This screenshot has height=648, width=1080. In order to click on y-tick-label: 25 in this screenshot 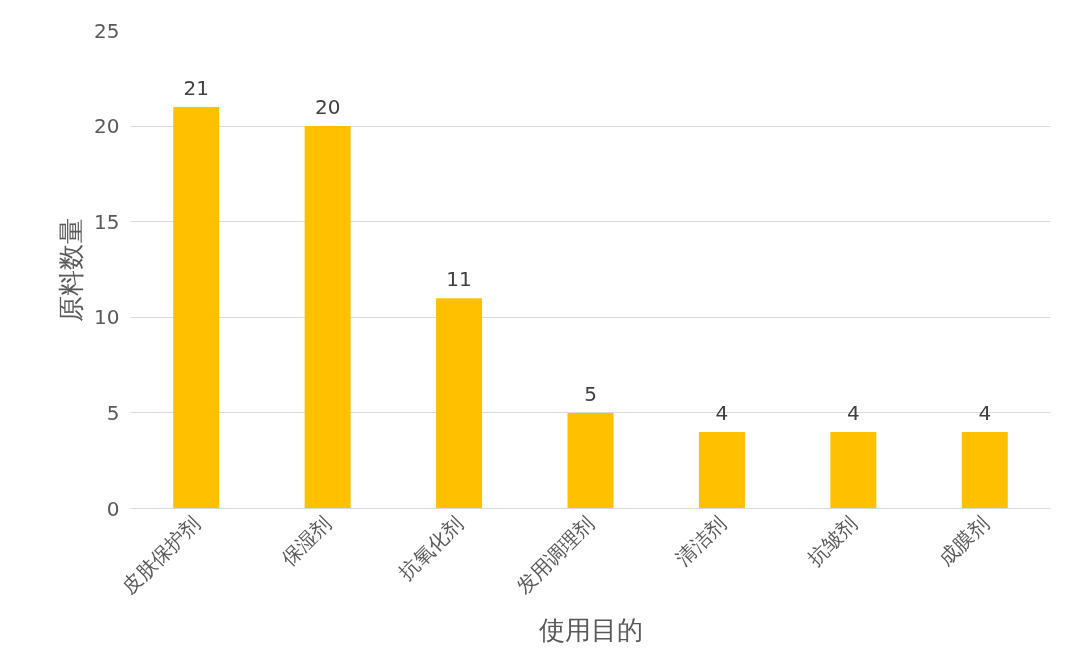, I will do `click(107, 30)`.